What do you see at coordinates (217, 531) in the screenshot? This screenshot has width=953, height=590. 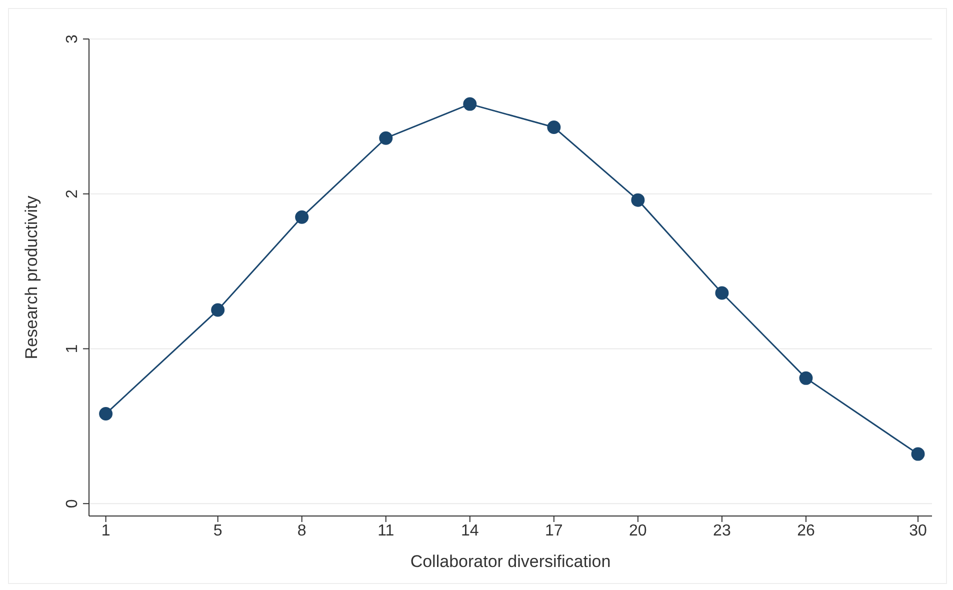 I see `x-tick-label: 5` at bounding box center [217, 531].